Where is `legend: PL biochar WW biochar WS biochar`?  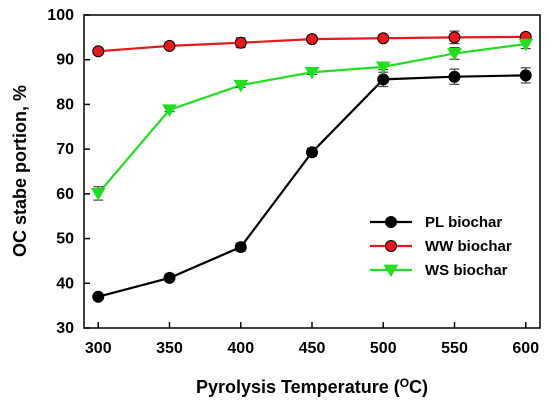 legend: PL biochar WW biochar WS biochar is located at coordinates (441, 246).